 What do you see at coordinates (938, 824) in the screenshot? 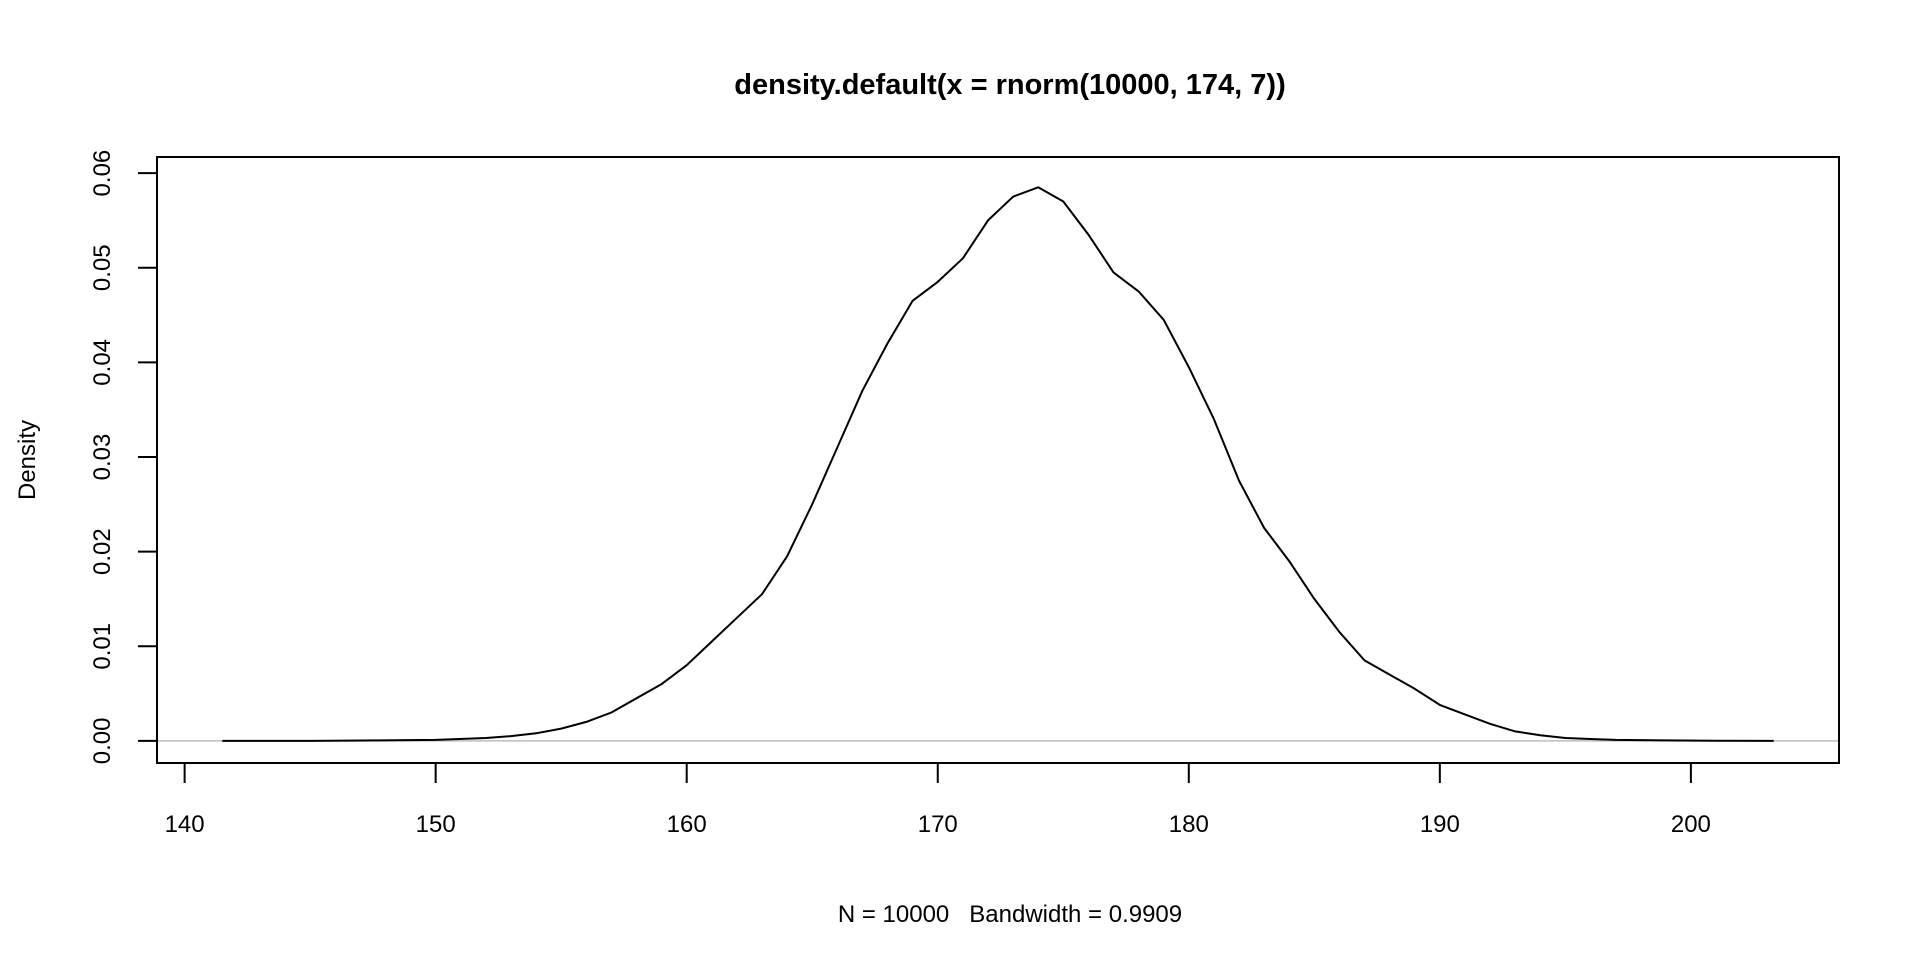
I see `x-tick-label: 170` at bounding box center [938, 824].